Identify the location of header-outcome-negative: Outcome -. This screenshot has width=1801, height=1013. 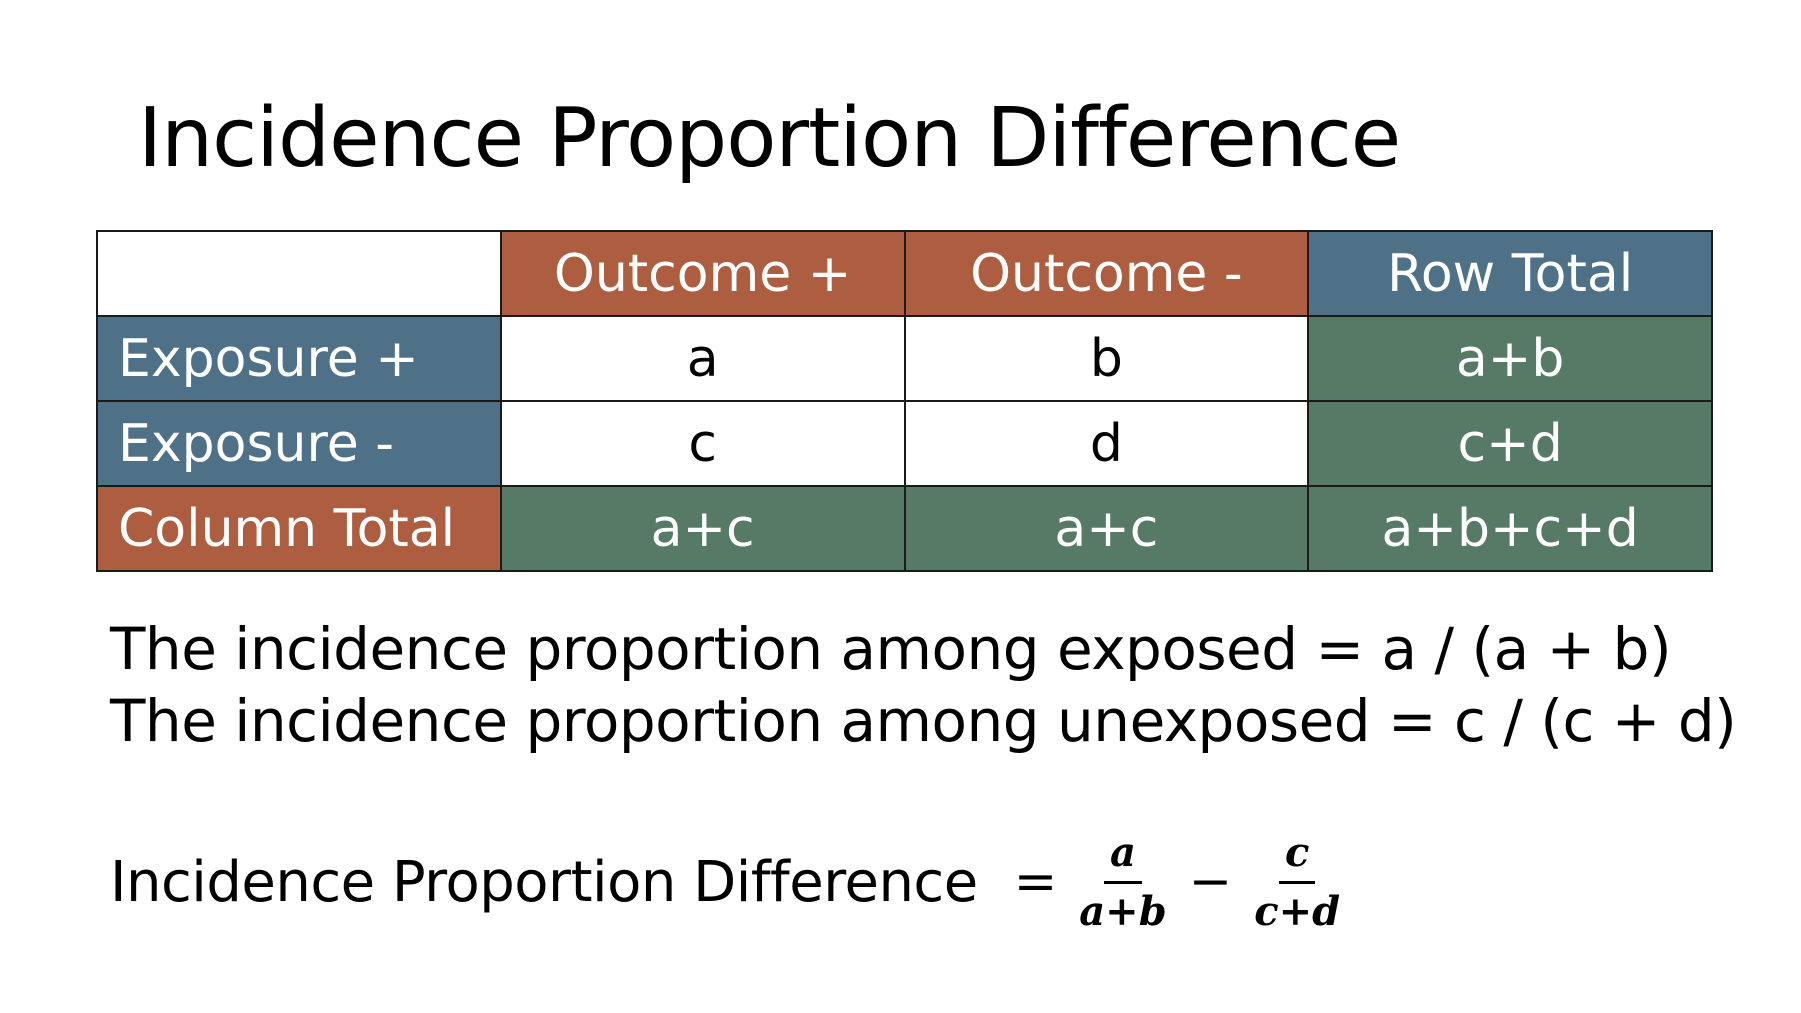
(1106, 273).